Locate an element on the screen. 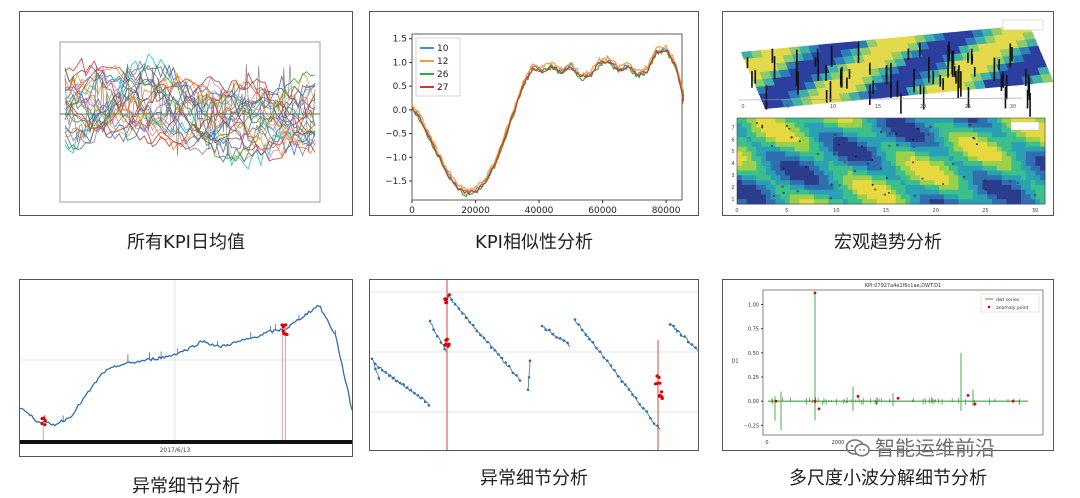 Image resolution: width=1080 pixels, height=498 pixels. plot-frame is located at coordinates (190, 122).